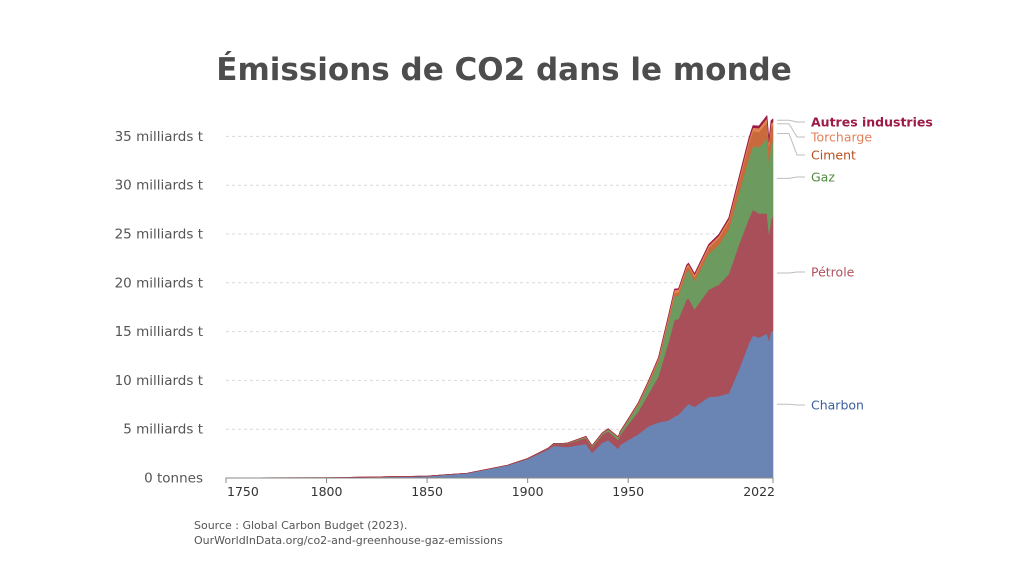 The height and width of the screenshot is (576, 1024). What do you see at coordinates (837, 405) in the screenshot?
I see `legend-label: Charbon` at bounding box center [837, 405].